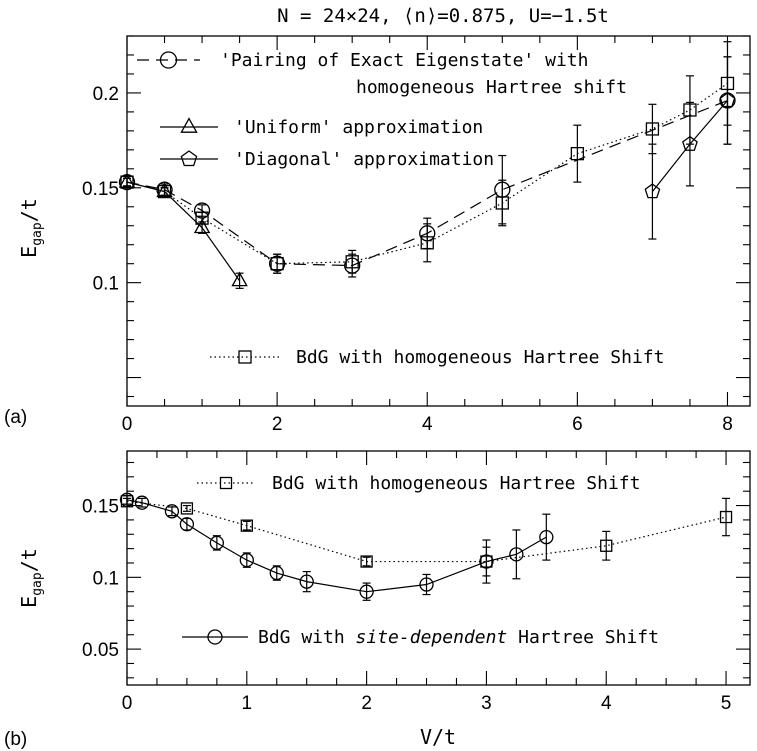 Image resolution: width=757 pixels, height=751 pixels. Describe the element at coordinates (106, 578) in the screenshot. I see `panel-b-y-tick-label: 0.1` at that location.